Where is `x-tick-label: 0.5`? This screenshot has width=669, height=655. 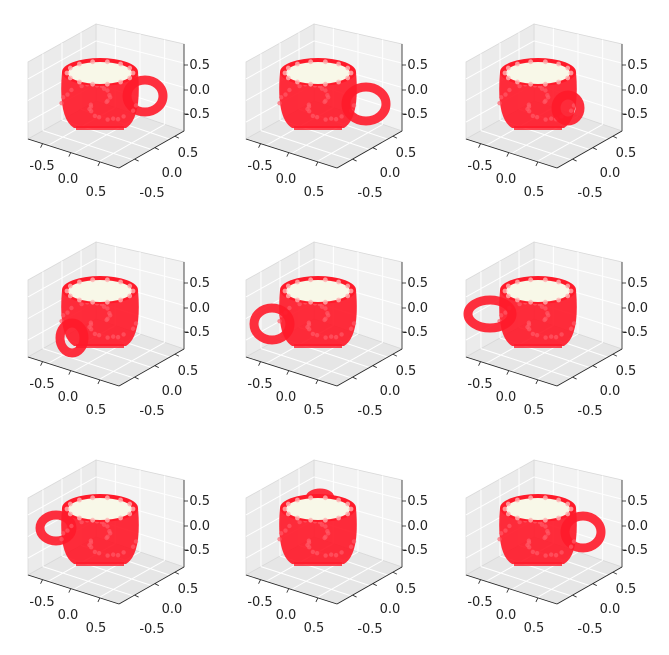 x-tick-label: 0.5 is located at coordinates (314, 192).